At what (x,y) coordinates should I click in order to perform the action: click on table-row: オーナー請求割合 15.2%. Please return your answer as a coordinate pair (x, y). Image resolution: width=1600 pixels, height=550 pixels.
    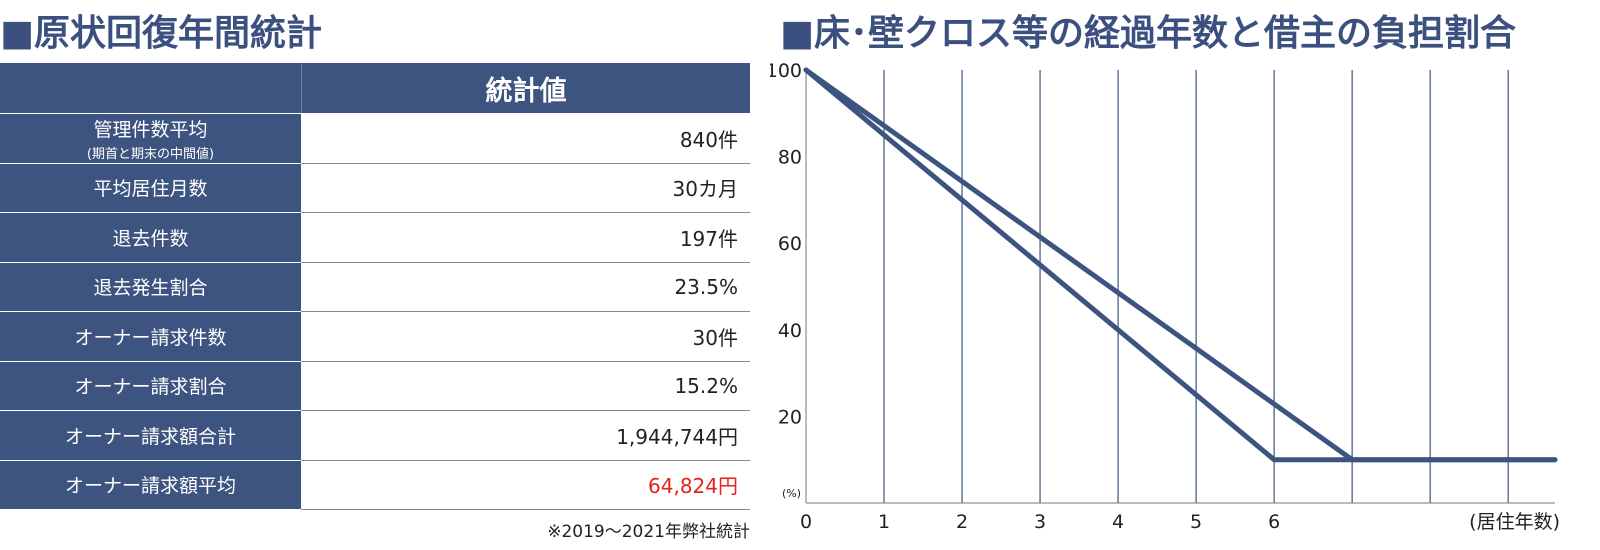
    Looking at the image, I should click on (375, 386).